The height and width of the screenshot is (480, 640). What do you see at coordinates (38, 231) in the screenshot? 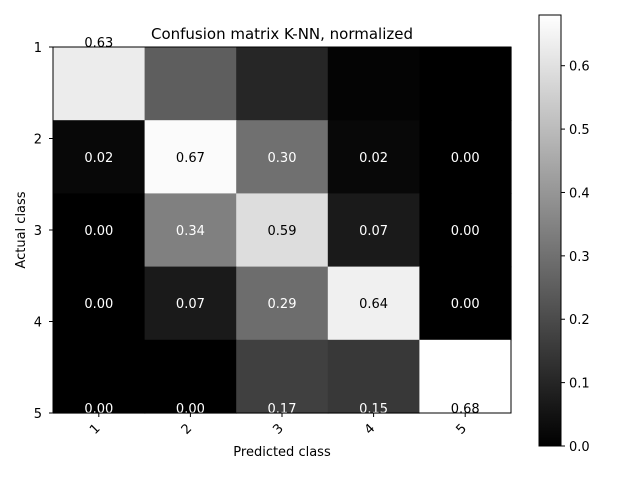
I see `y-tick-label: 3` at bounding box center [38, 231].